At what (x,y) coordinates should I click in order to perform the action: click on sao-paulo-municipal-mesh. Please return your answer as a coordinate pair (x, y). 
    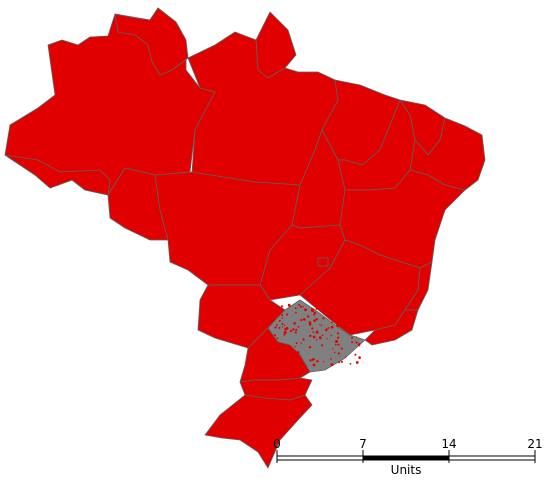
    Looking at the image, I should click on (317, 335).